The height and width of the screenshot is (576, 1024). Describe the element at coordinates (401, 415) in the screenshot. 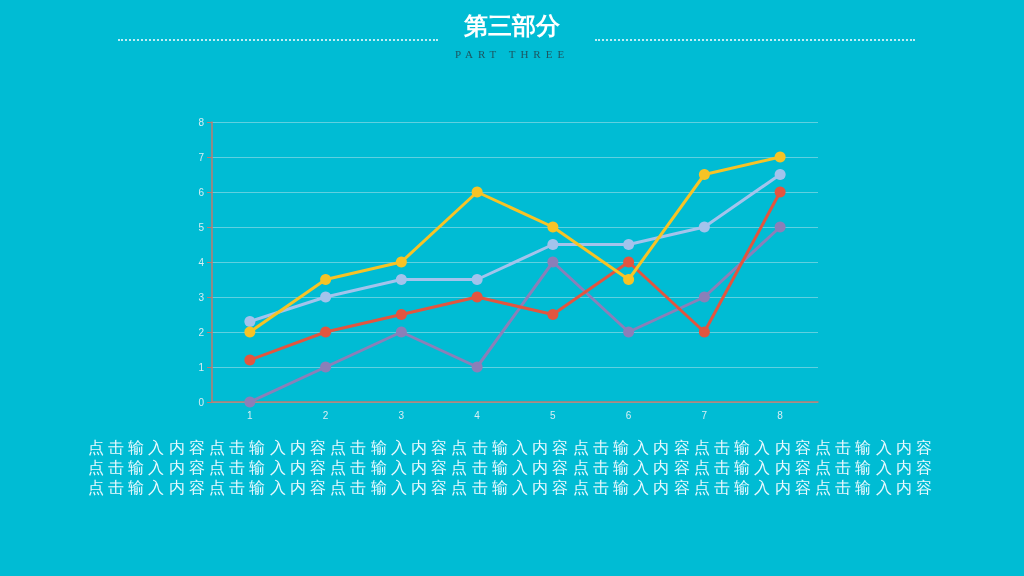

I see `x-tick-label: 3` at that location.